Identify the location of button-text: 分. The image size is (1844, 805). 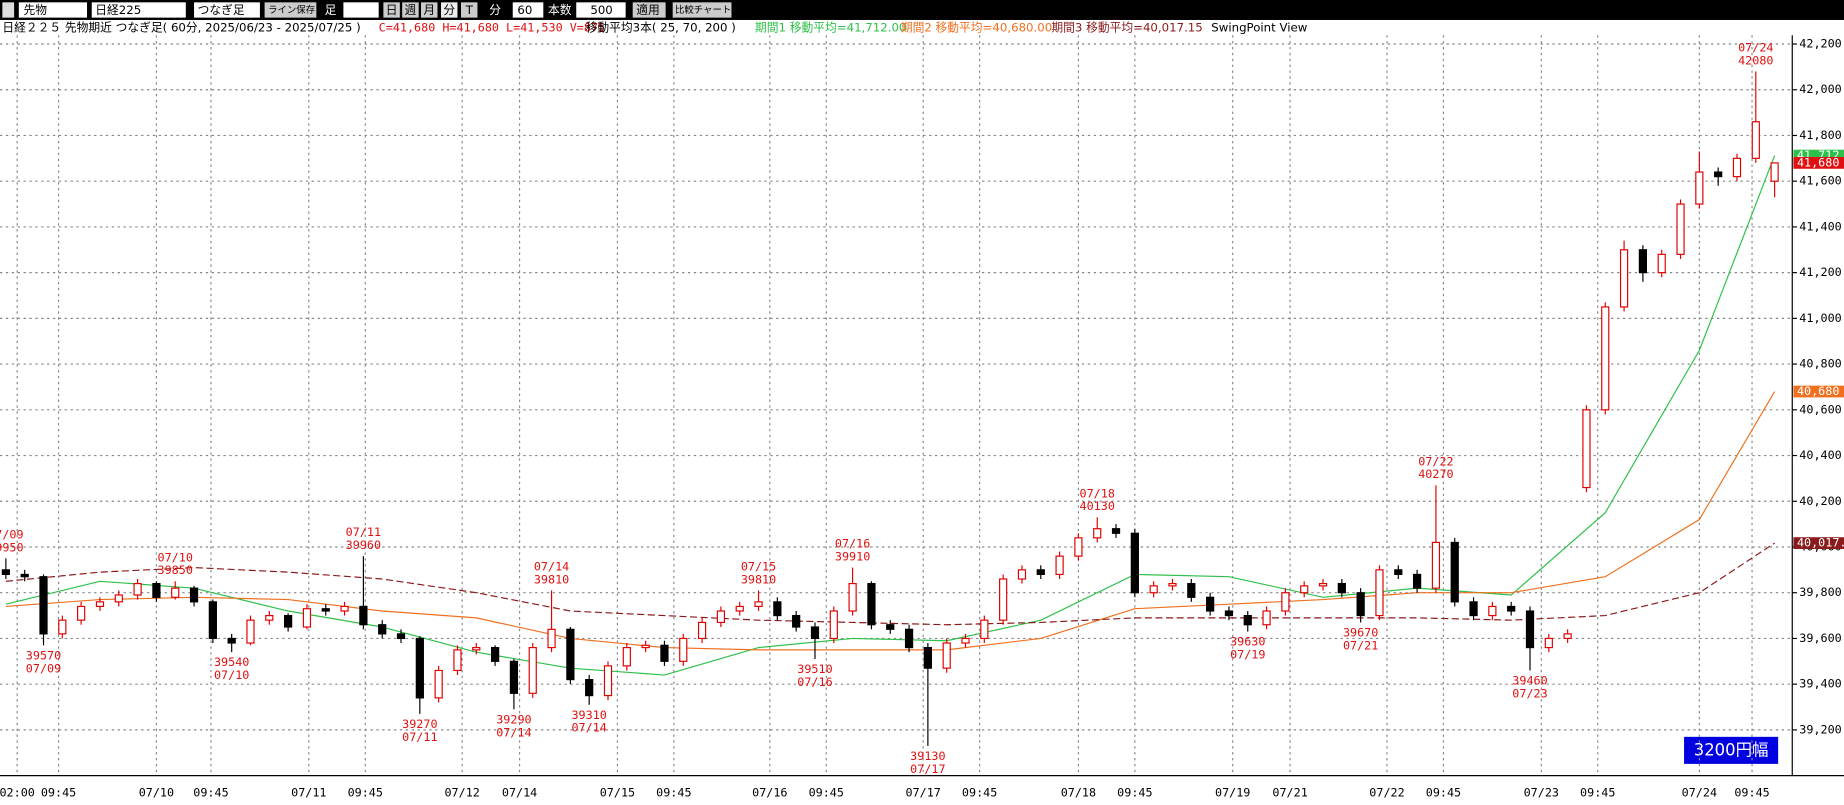
(449, 10).